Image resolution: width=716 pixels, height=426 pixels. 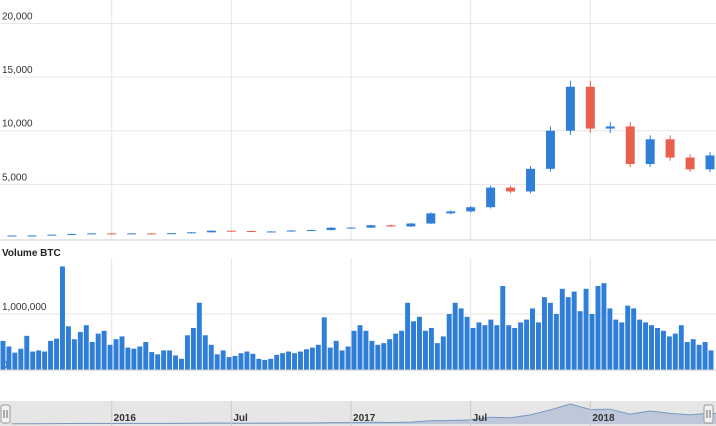 What do you see at coordinates (17, 70) in the screenshot?
I see `price-tick-label: 15,000` at bounding box center [17, 70].